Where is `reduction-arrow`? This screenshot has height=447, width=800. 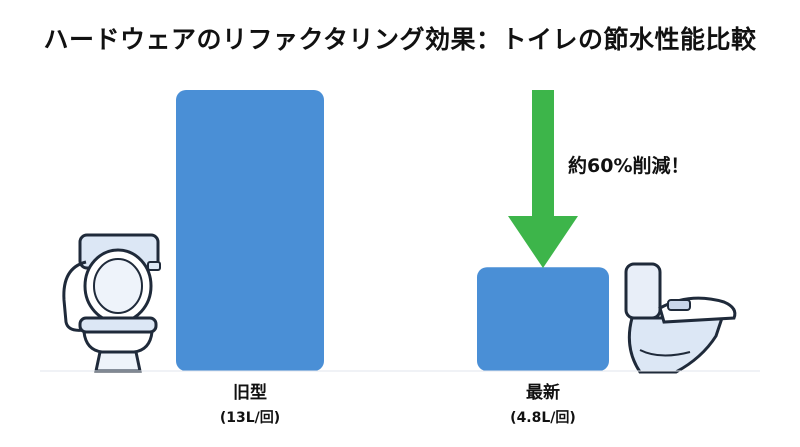
reduction-arrow is located at coordinates (543, 179).